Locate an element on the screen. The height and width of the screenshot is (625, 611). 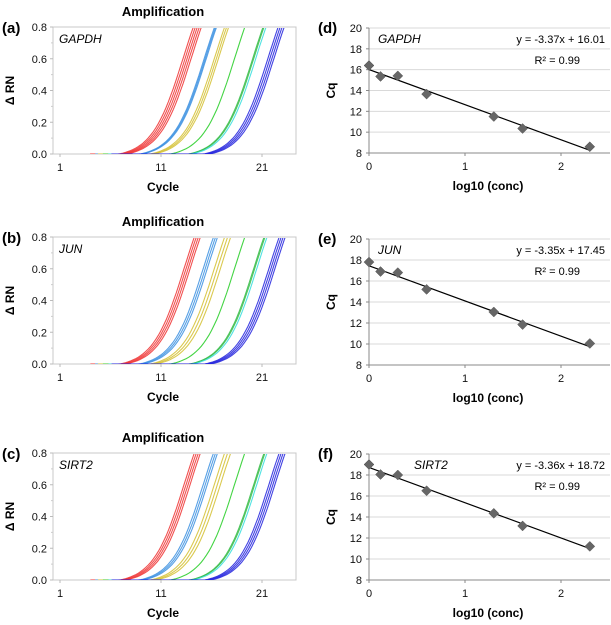
trendline-equation: y = -3.37x + 16.01 is located at coordinates (560, 40).